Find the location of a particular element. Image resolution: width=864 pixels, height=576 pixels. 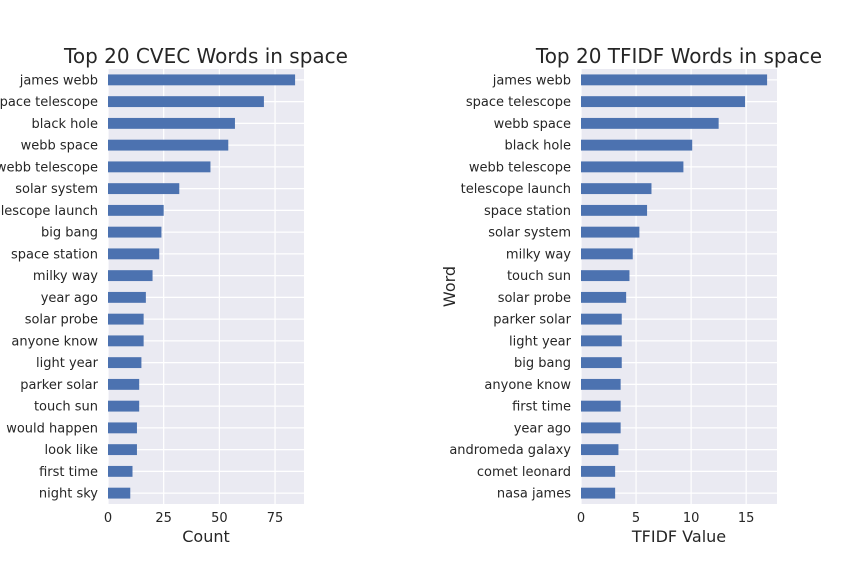

chart-title: Top 20 TFIDF Words in space is located at coordinates (678, 56).